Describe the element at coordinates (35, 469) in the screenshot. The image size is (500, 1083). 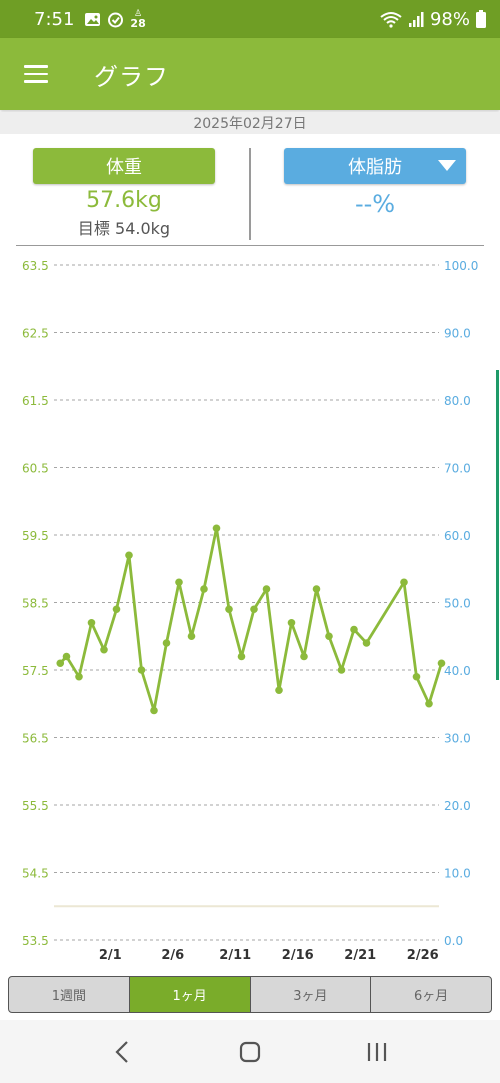
I see `left-axis-tick-label: 60.5` at that location.